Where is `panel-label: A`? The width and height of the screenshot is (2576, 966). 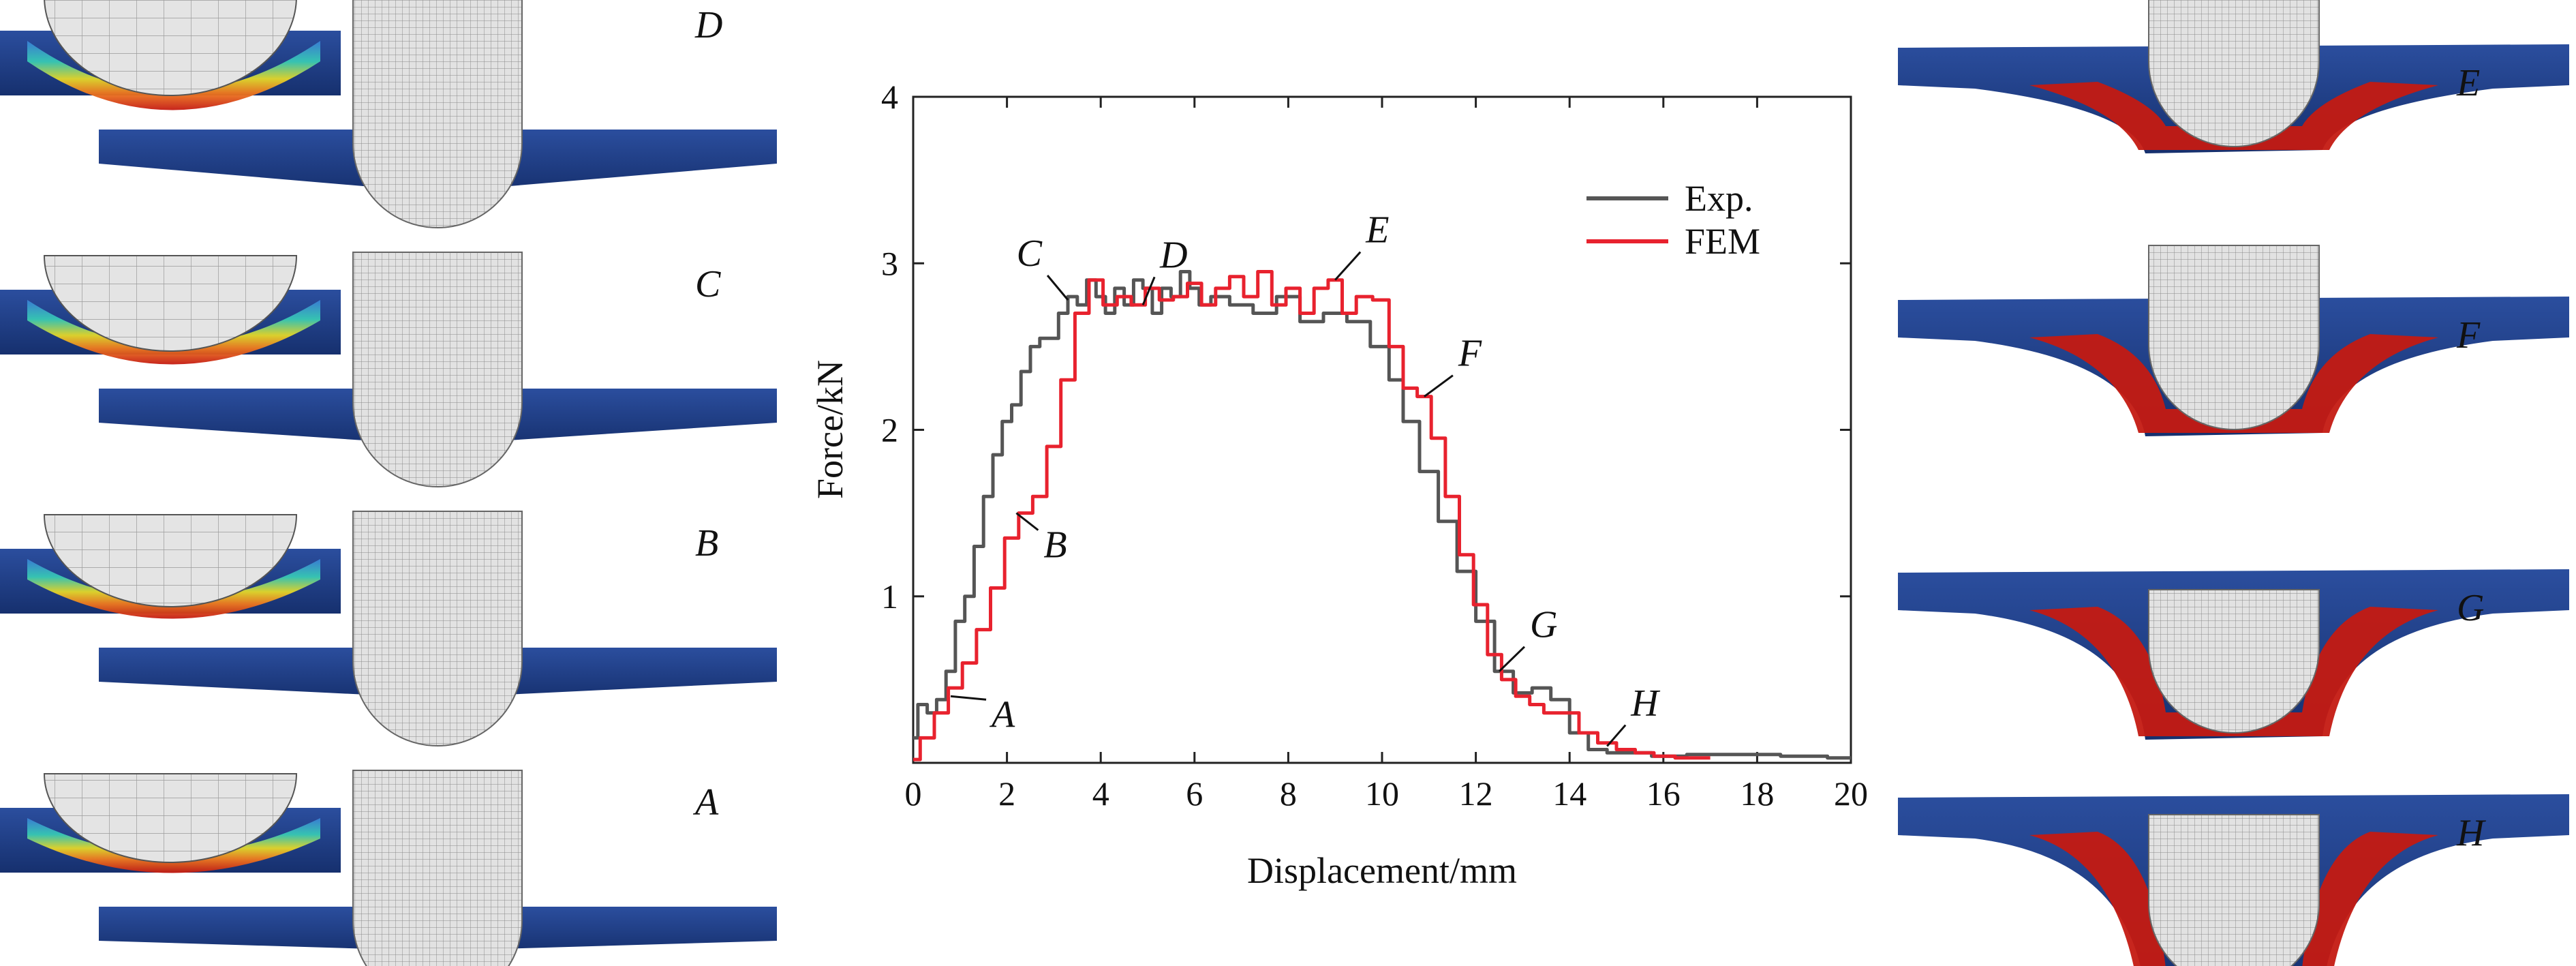
panel-label: A is located at coordinates (705, 802).